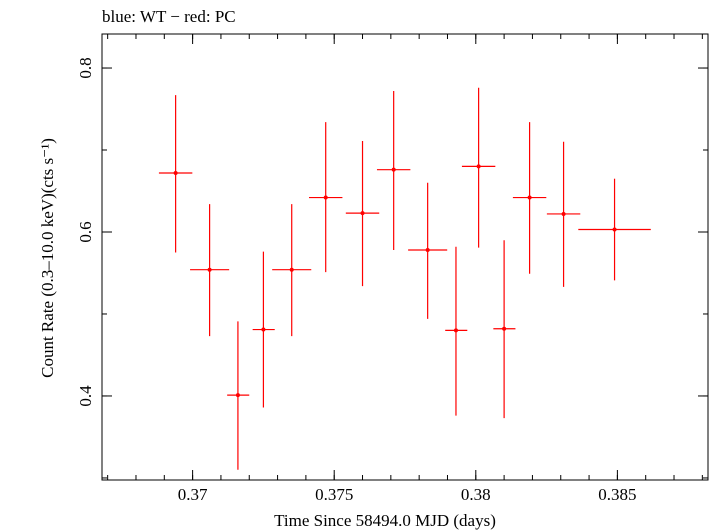 The image size is (709, 532). What do you see at coordinates (85, 396) in the screenshot?
I see `y-tick-label: 0.4` at bounding box center [85, 396].